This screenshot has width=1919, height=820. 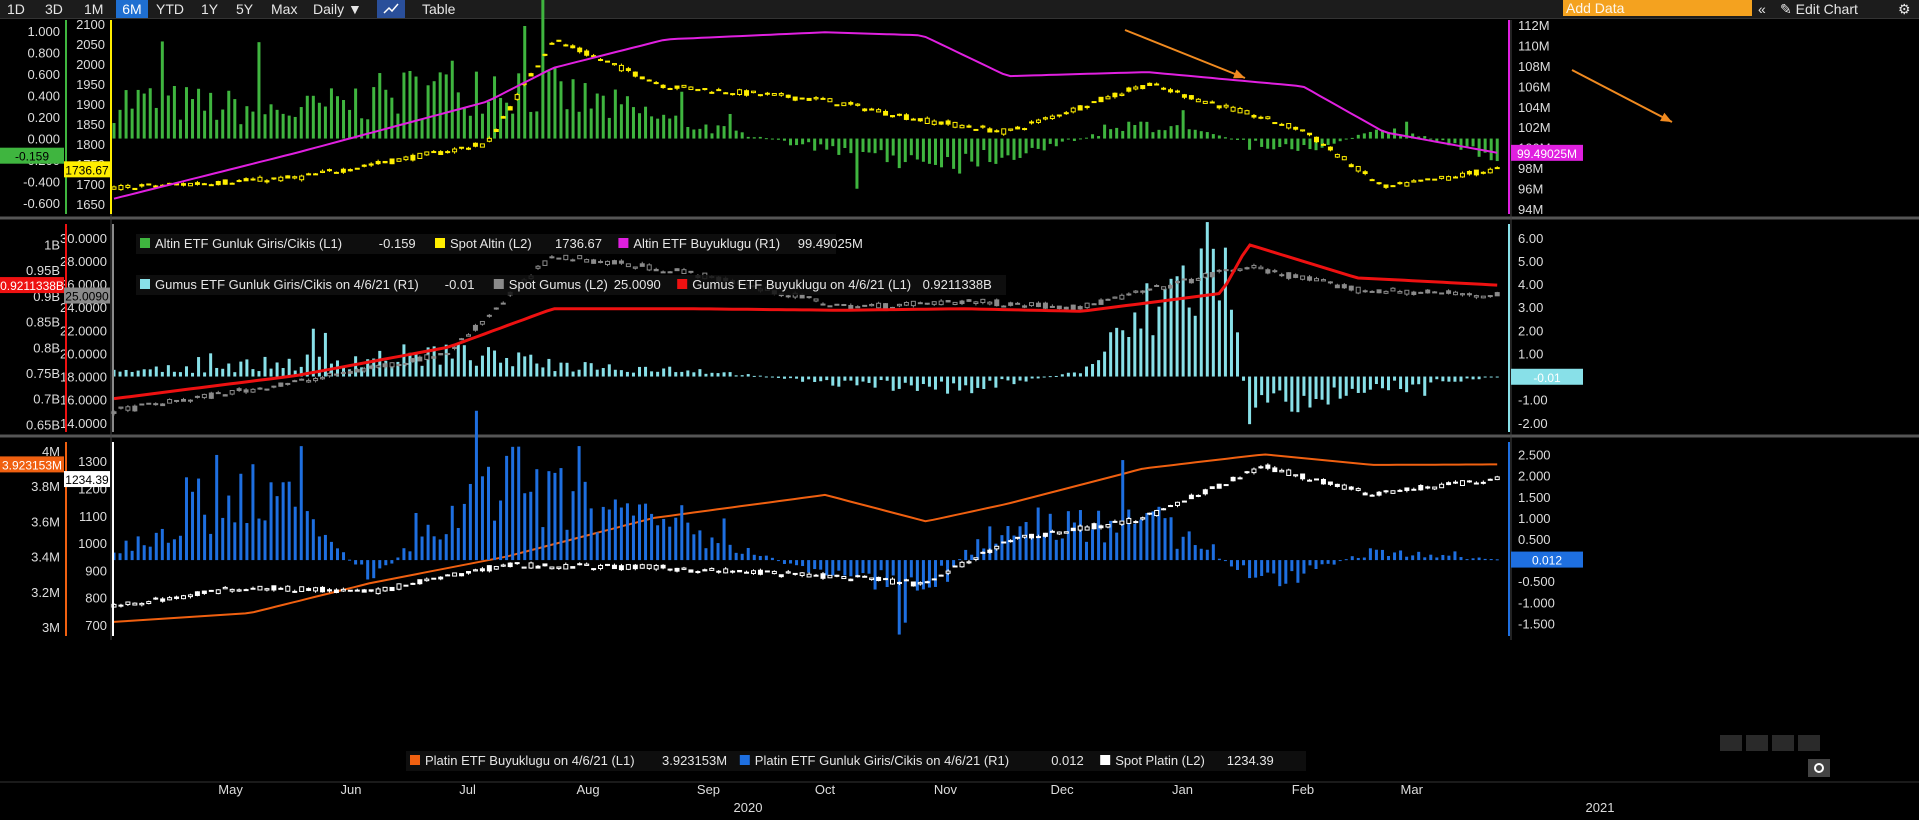 What do you see at coordinates (1731, 743) in the screenshot?
I see `crosshair-icon` at bounding box center [1731, 743].